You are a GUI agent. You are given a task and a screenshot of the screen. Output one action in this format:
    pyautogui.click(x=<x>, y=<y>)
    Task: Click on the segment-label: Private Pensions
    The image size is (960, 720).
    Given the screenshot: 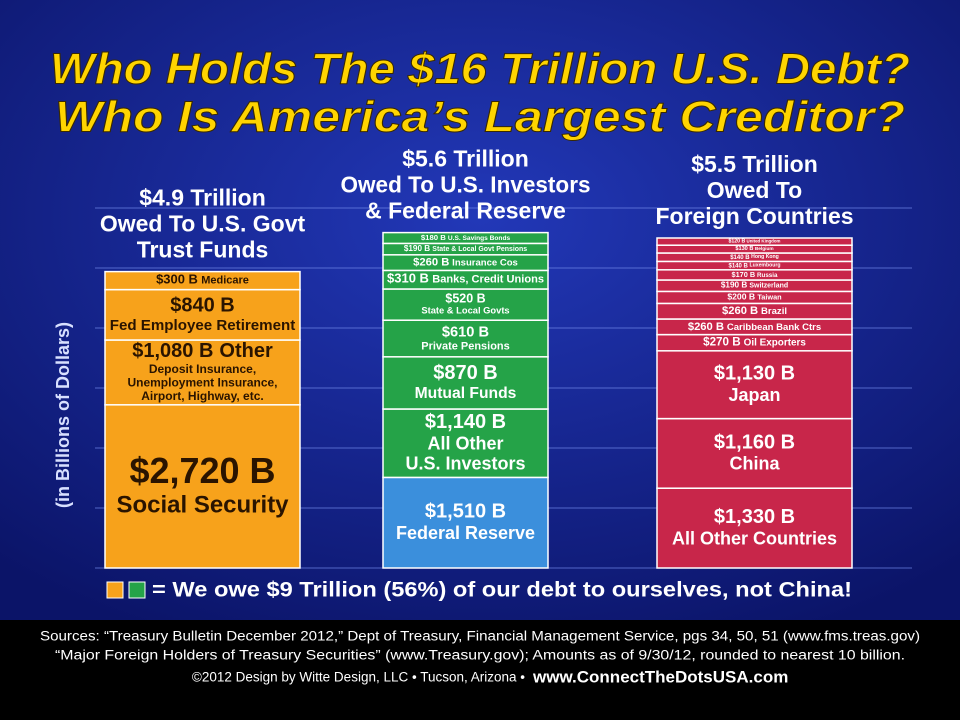 What is the action you would take?
    pyautogui.click(x=465, y=347)
    